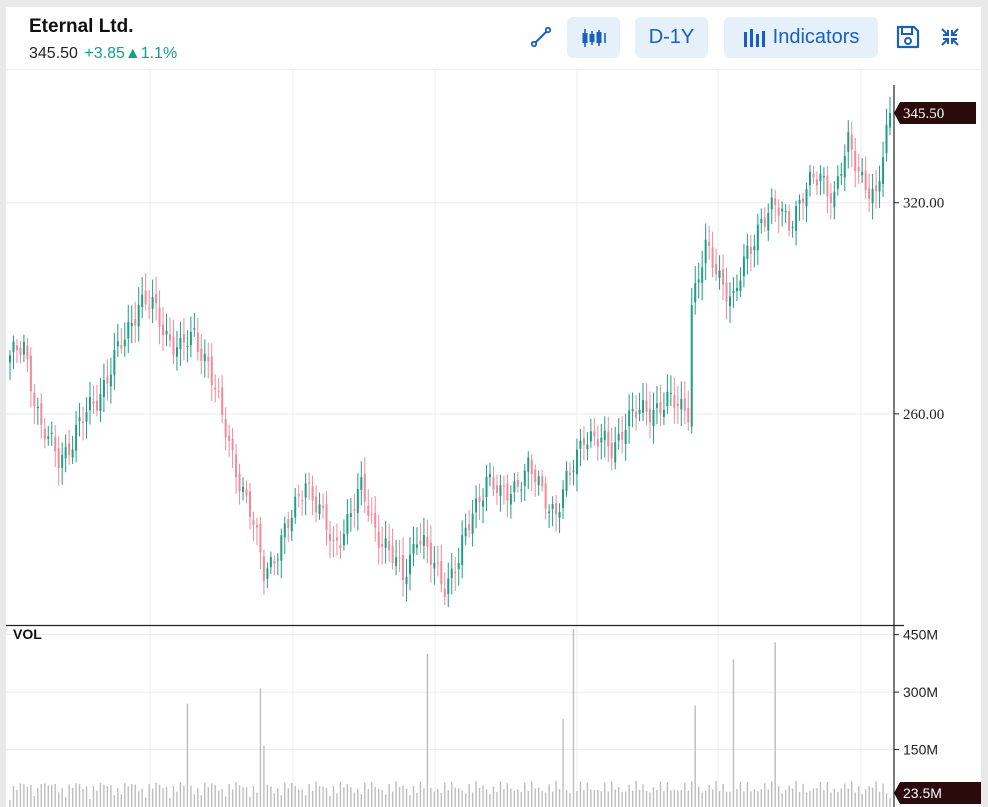 The width and height of the screenshot is (988, 807). What do you see at coordinates (671, 37) in the screenshot?
I see `range-button: D-1Y` at bounding box center [671, 37].